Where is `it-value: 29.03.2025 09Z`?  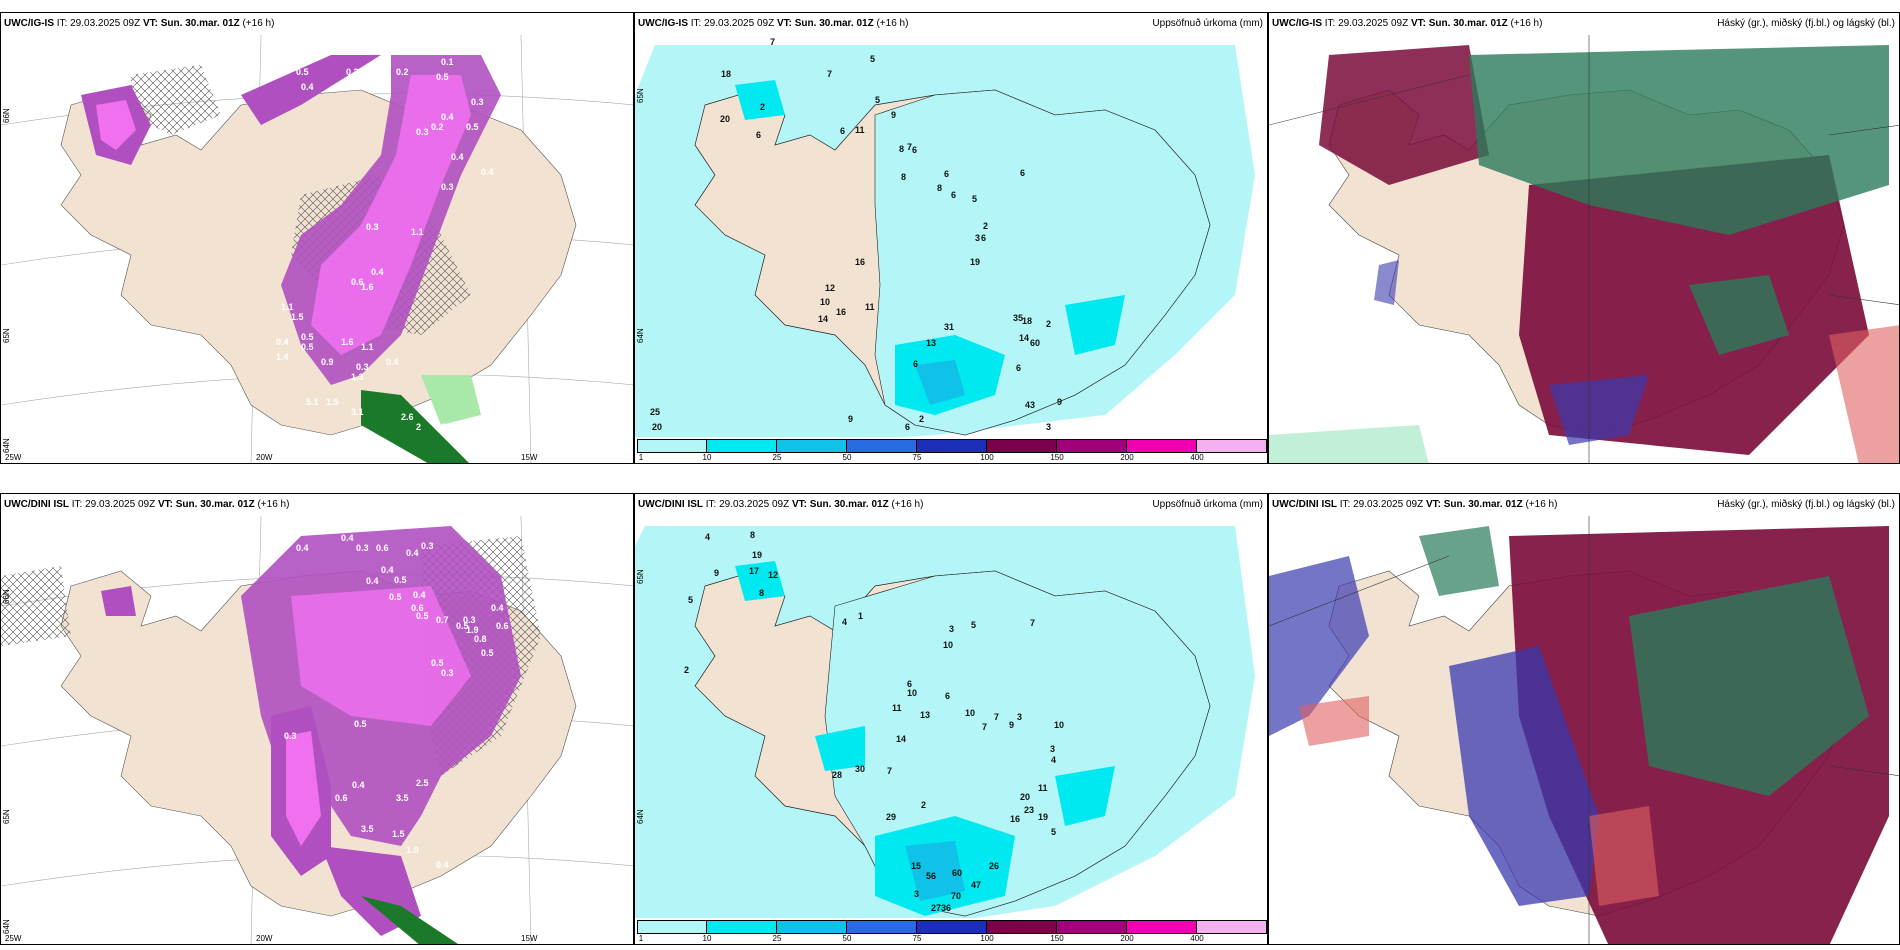 it-value: 29.03.2025 09Z is located at coordinates (754, 504).